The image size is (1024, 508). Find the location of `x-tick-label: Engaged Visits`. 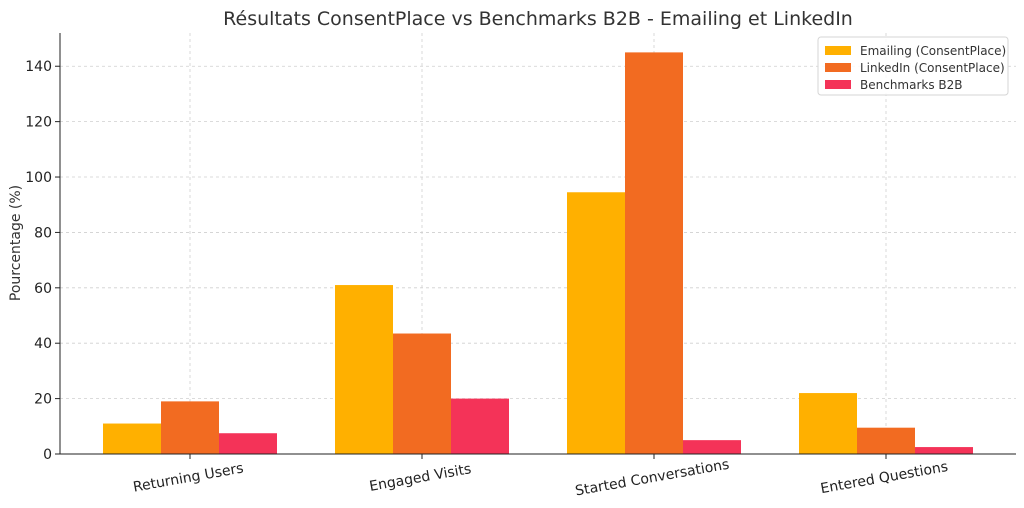

x-tick-label: Engaged Visits is located at coordinates (420, 478).